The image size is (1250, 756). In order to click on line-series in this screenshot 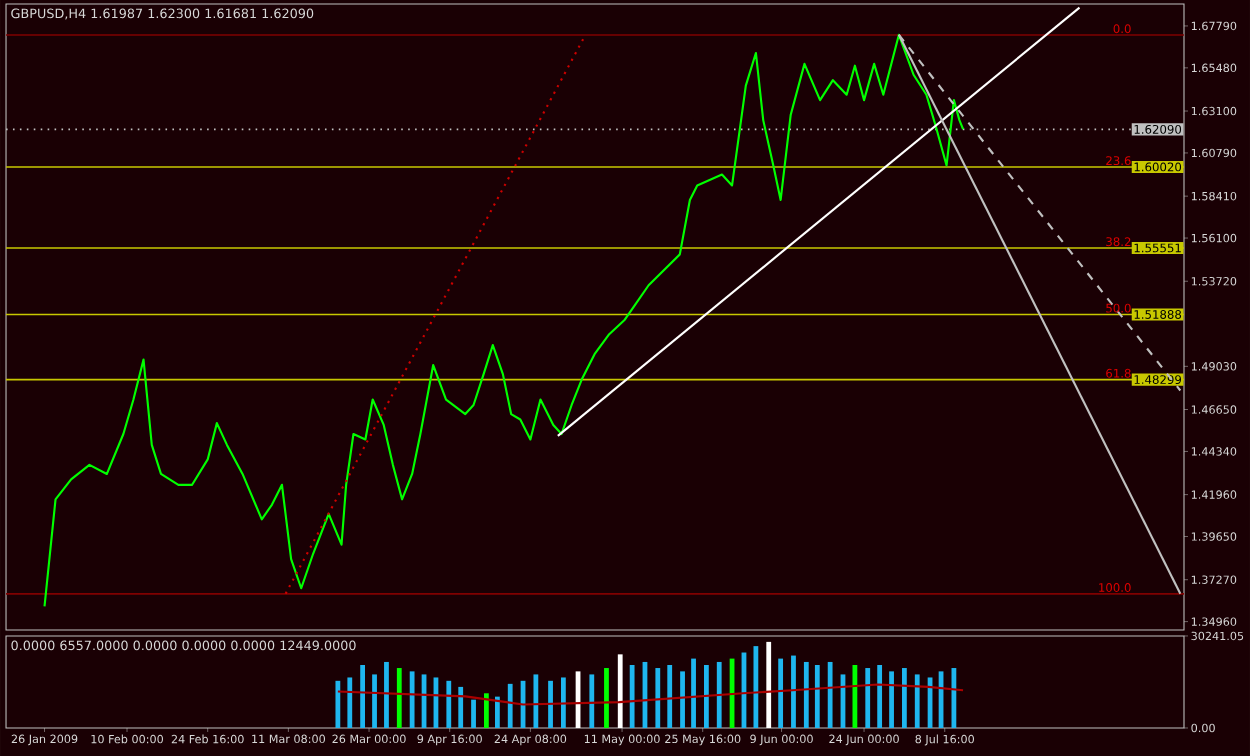, I will do `click(650, 694)`.